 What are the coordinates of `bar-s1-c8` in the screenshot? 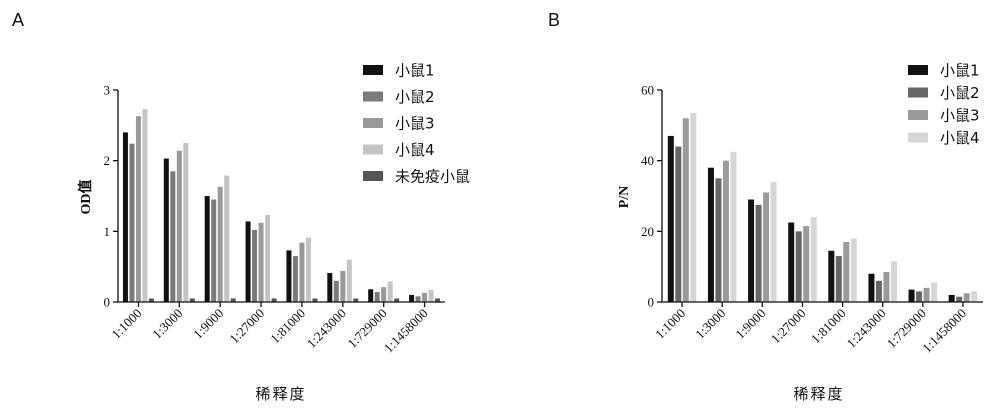 It's located at (411, 298).